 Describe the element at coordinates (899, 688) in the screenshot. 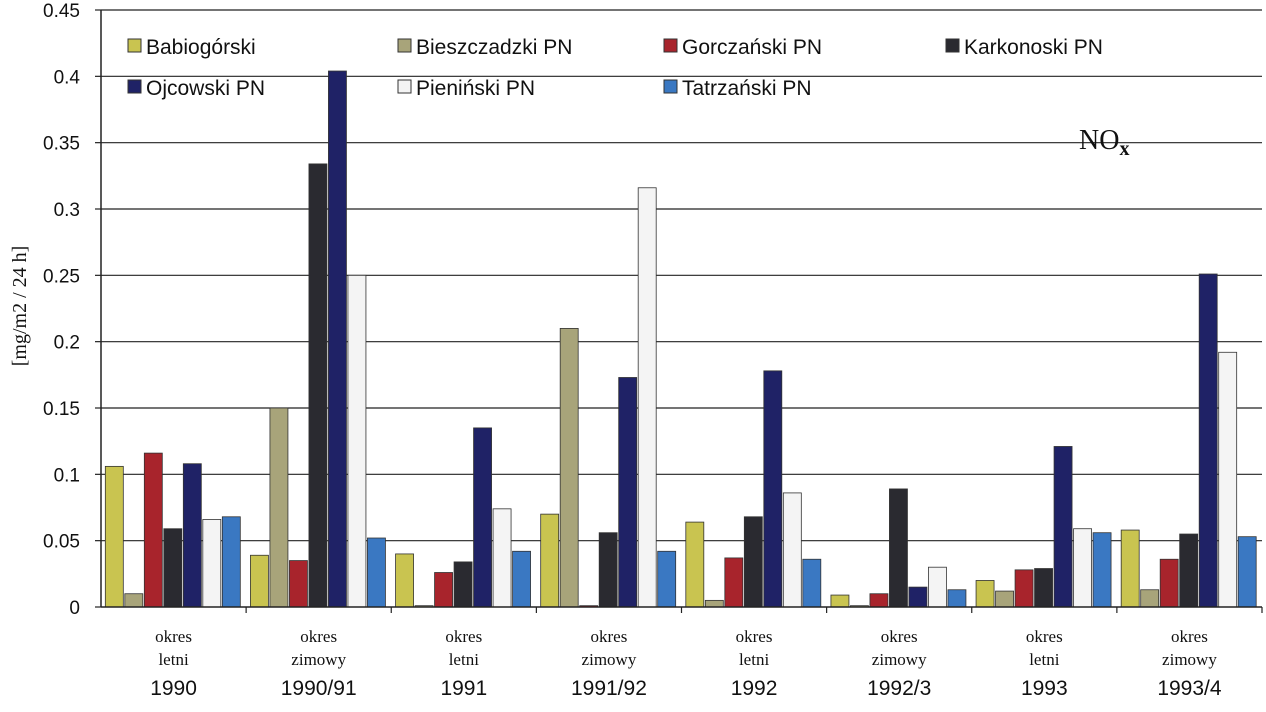

I see `category-year-label: 1992/3` at that location.